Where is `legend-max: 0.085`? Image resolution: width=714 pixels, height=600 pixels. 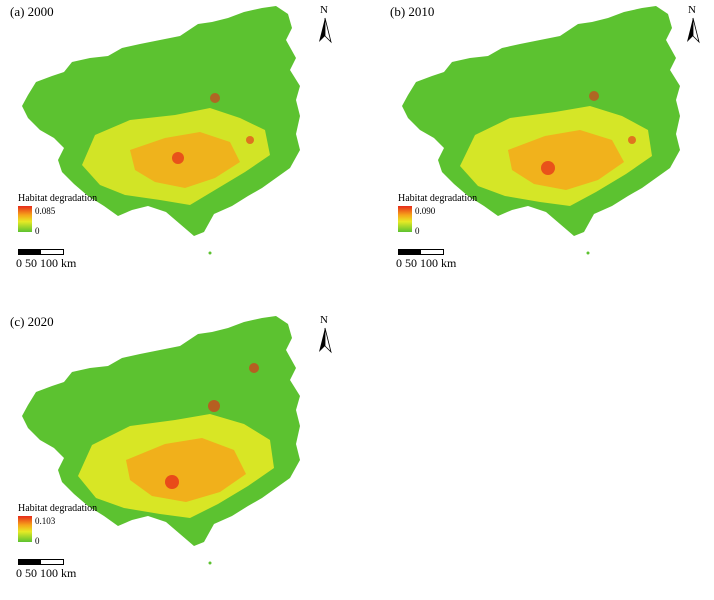
legend-max: 0.085 is located at coordinates (45, 211).